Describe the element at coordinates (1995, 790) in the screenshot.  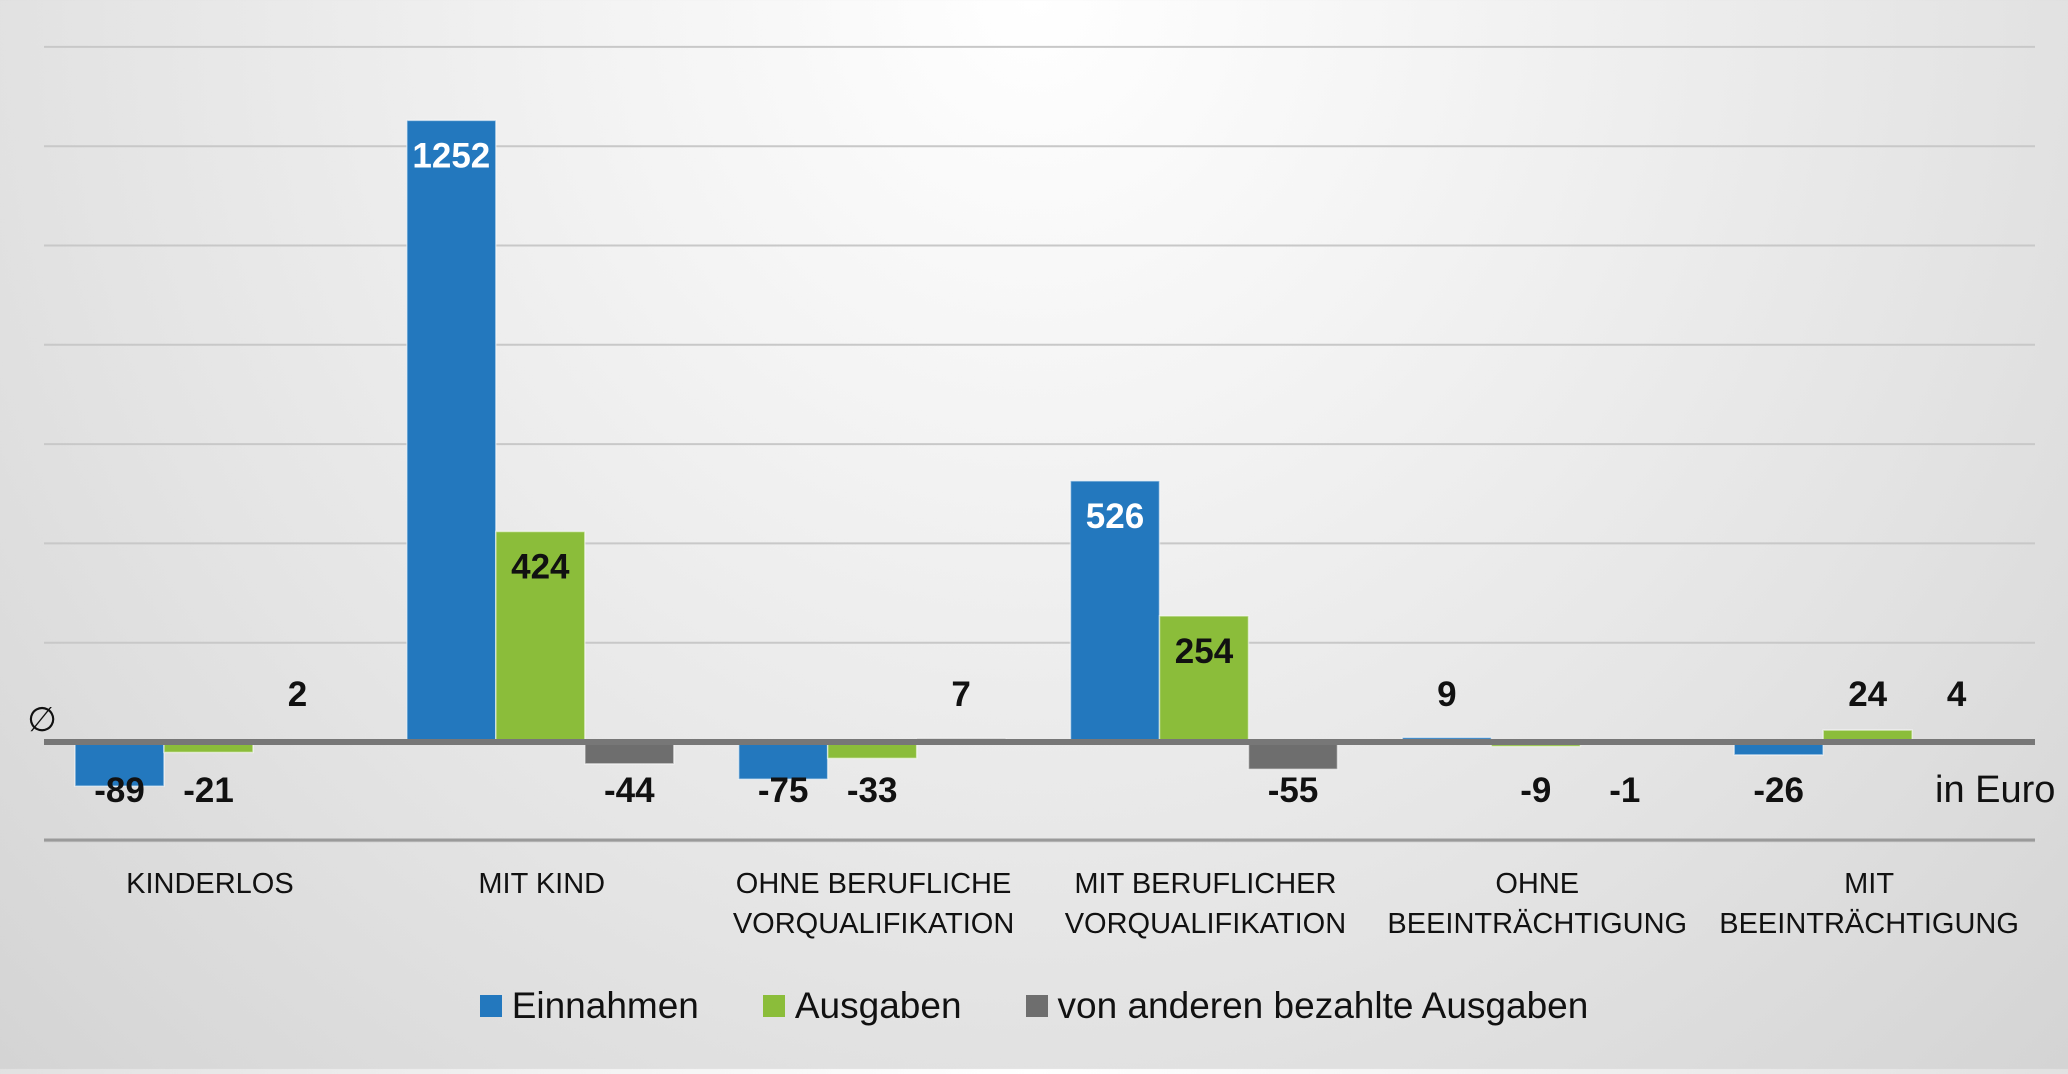
I see `unit-label: in Euro` at that location.